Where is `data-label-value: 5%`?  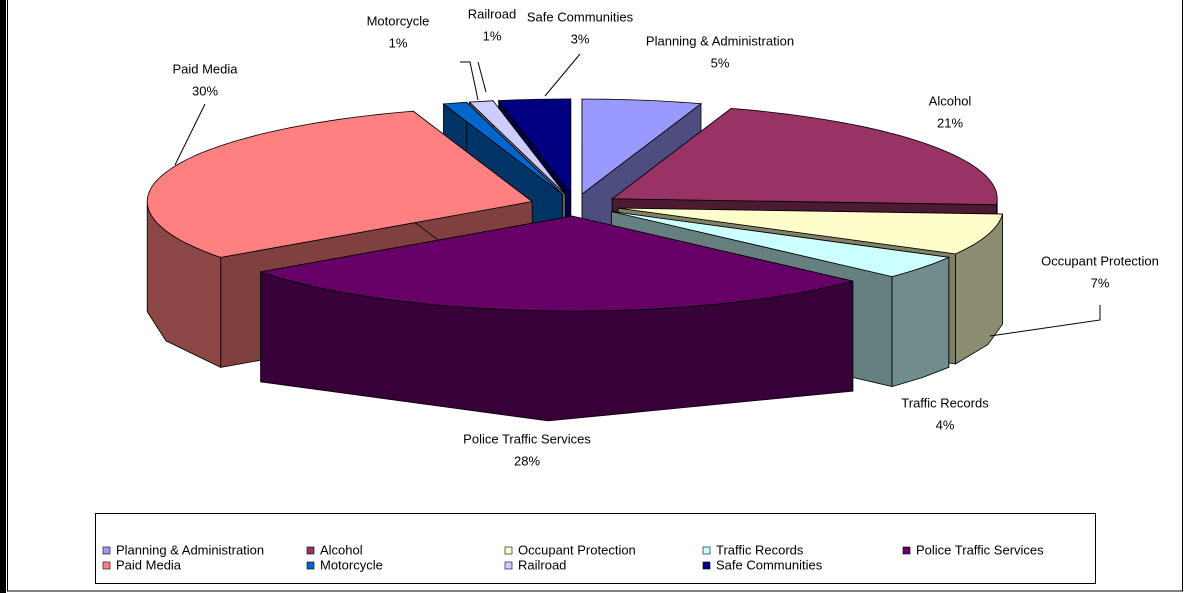
data-label-value: 5% is located at coordinates (720, 62).